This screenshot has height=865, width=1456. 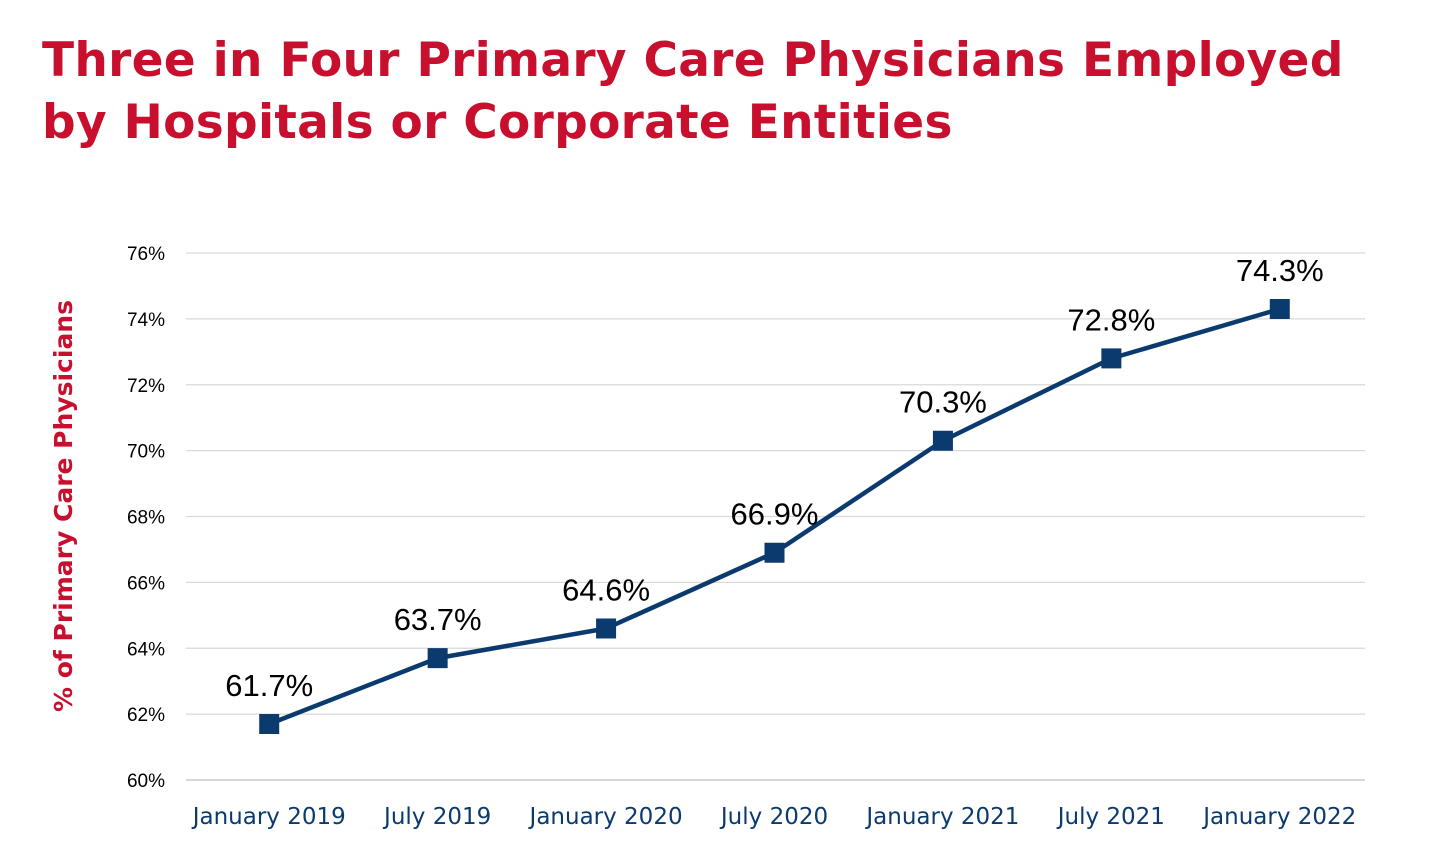 I want to click on data-label: 70.3%, so click(x=943, y=402).